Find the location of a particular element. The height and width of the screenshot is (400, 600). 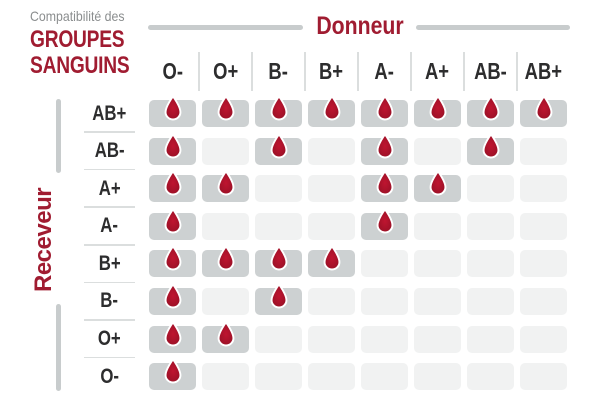

cell-B+-from-B--compatible is located at coordinates (278, 261).